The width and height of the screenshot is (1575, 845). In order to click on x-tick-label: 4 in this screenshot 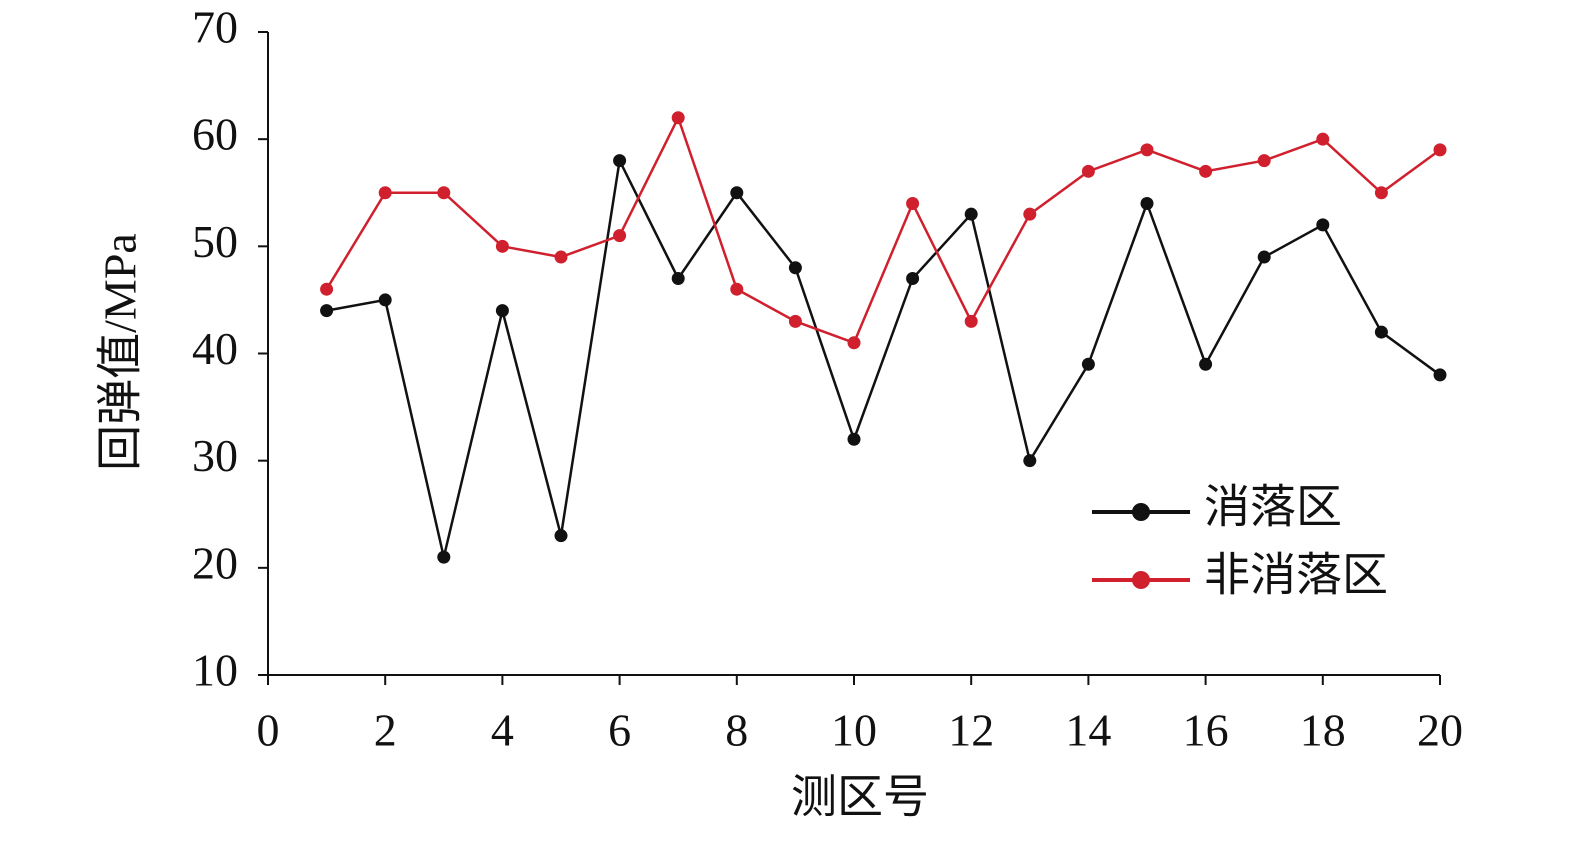, I will do `click(502, 730)`.